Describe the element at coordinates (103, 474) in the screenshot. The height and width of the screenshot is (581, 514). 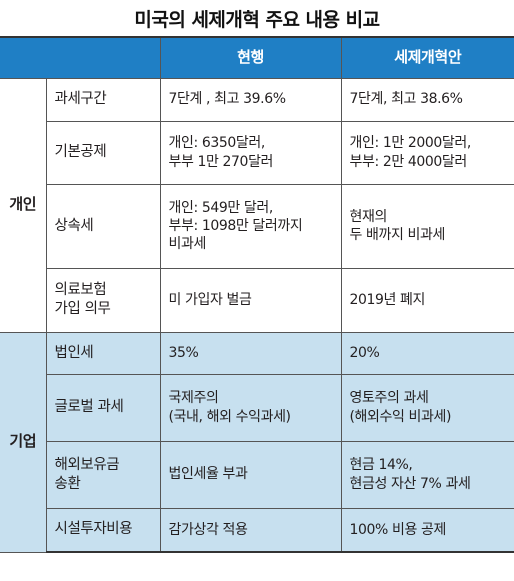
I see `row-item: 해외보유금 송환` at that location.